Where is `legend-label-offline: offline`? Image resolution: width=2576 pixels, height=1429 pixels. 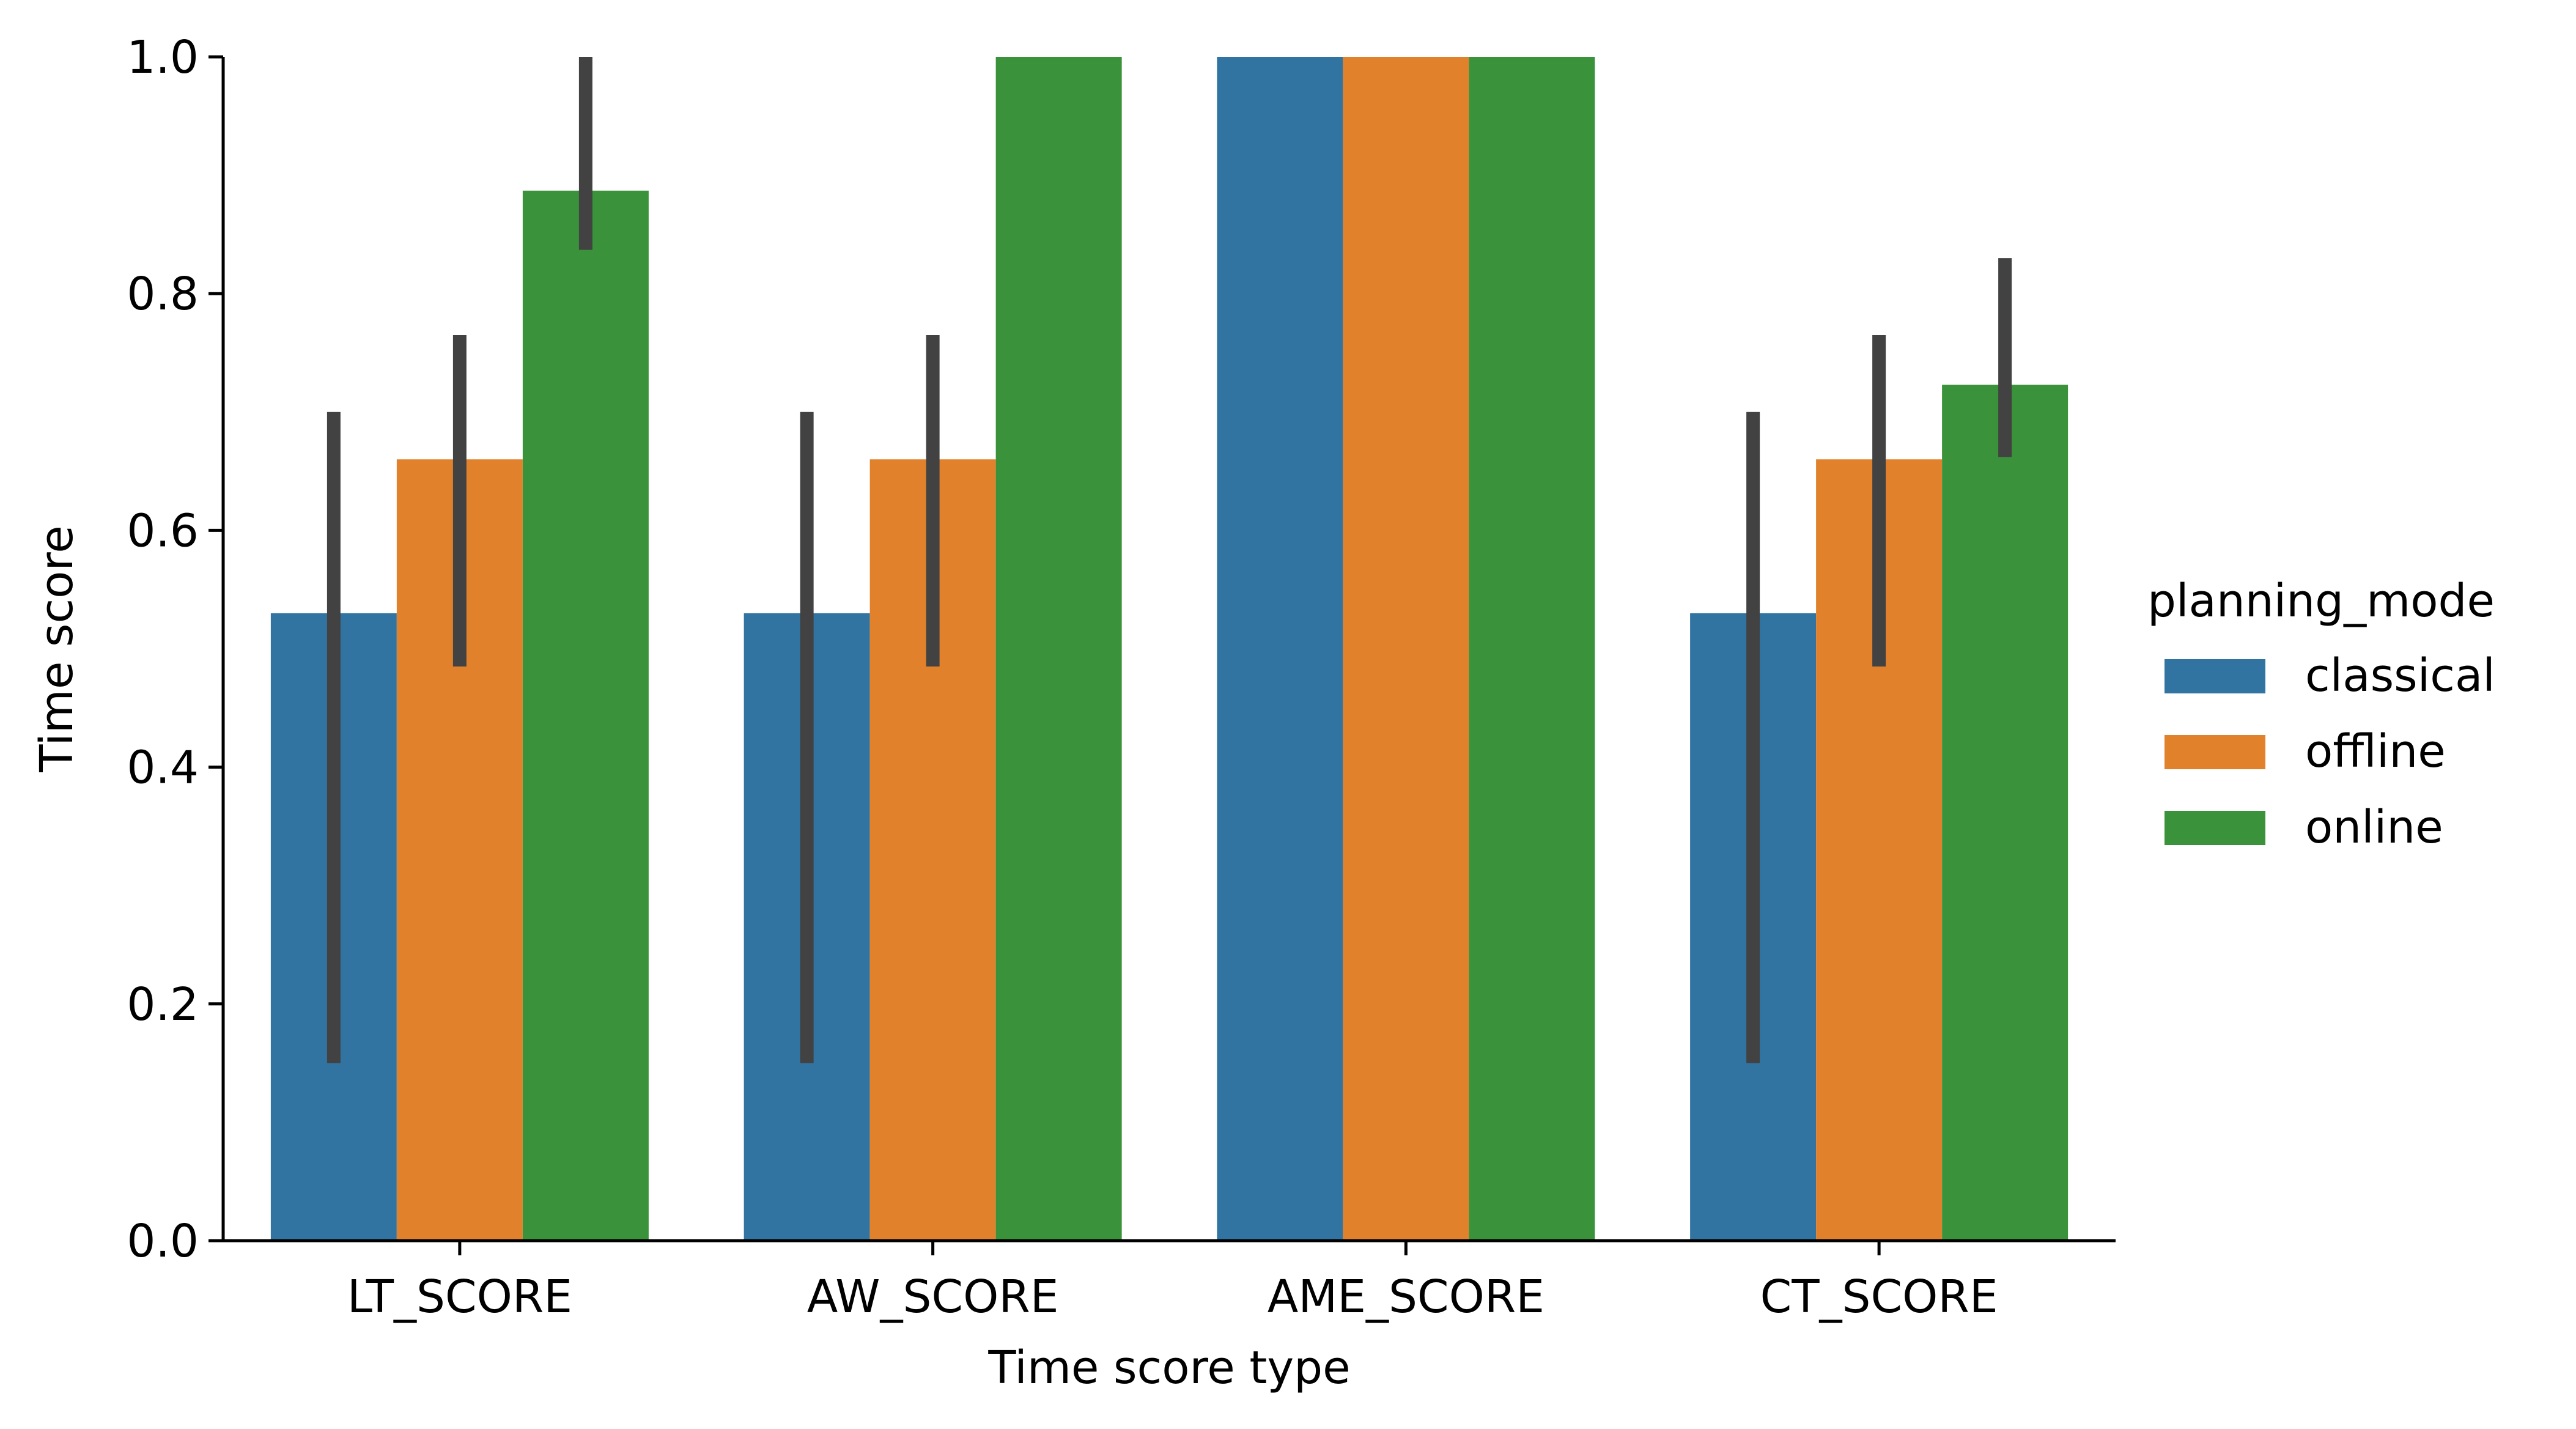
legend-label-offline: offline is located at coordinates (2375, 751).